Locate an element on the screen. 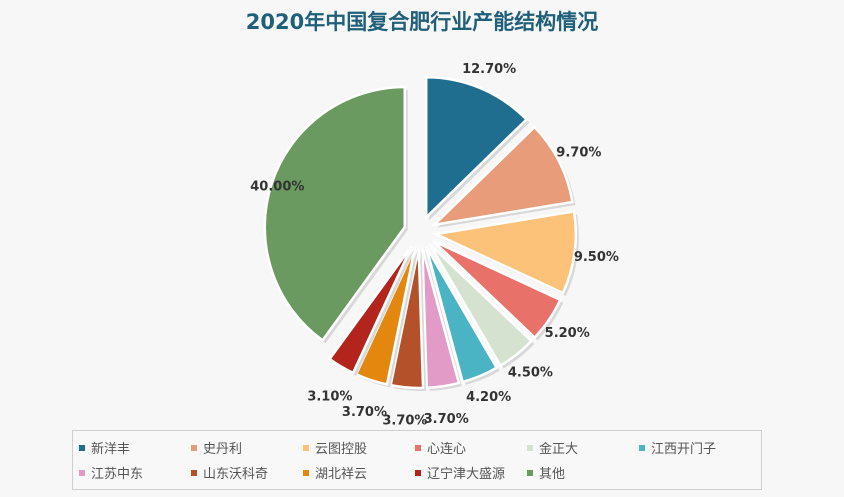 This screenshot has height=497, width=844. data-label: 9.50% is located at coordinates (596, 257).